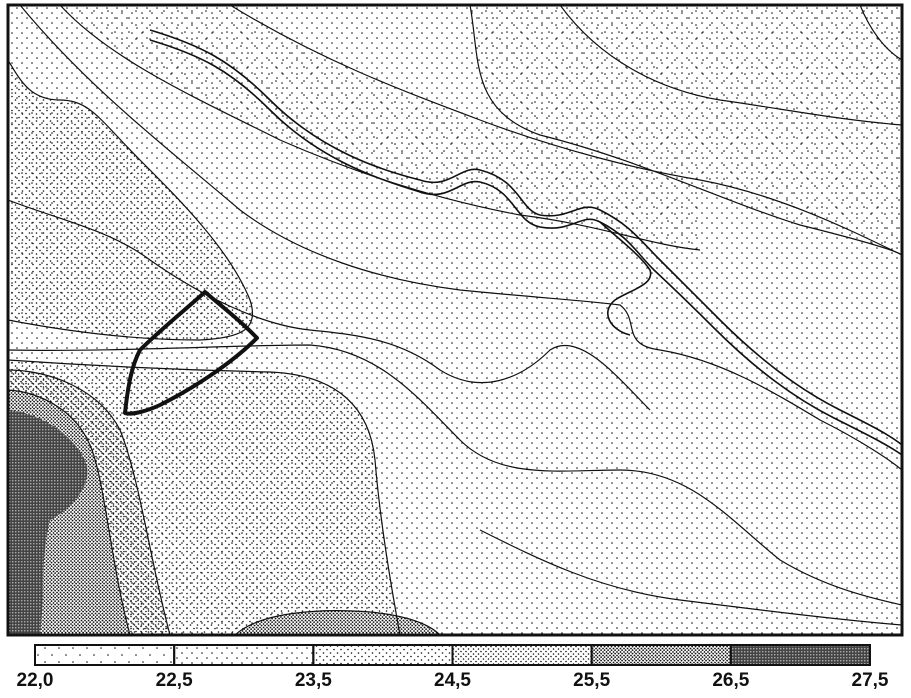 The image size is (911, 698). What do you see at coordinates (731, 680) in the screenshot?
I see `legend-tick-label: 26,5` at bounding box center [731, 680].